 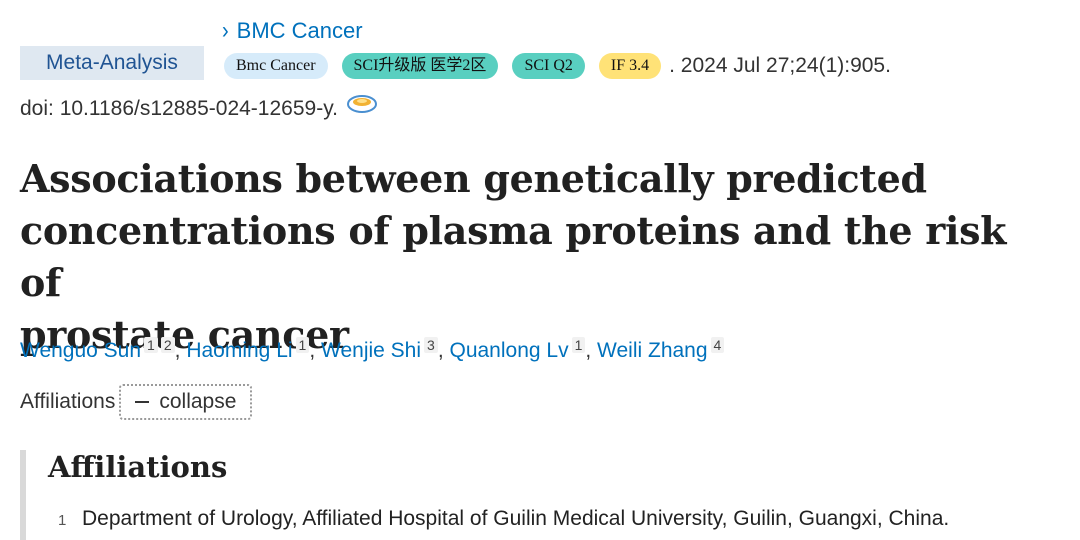 I want to click on author-link: Haoming Li, so click(x=239, y=350).